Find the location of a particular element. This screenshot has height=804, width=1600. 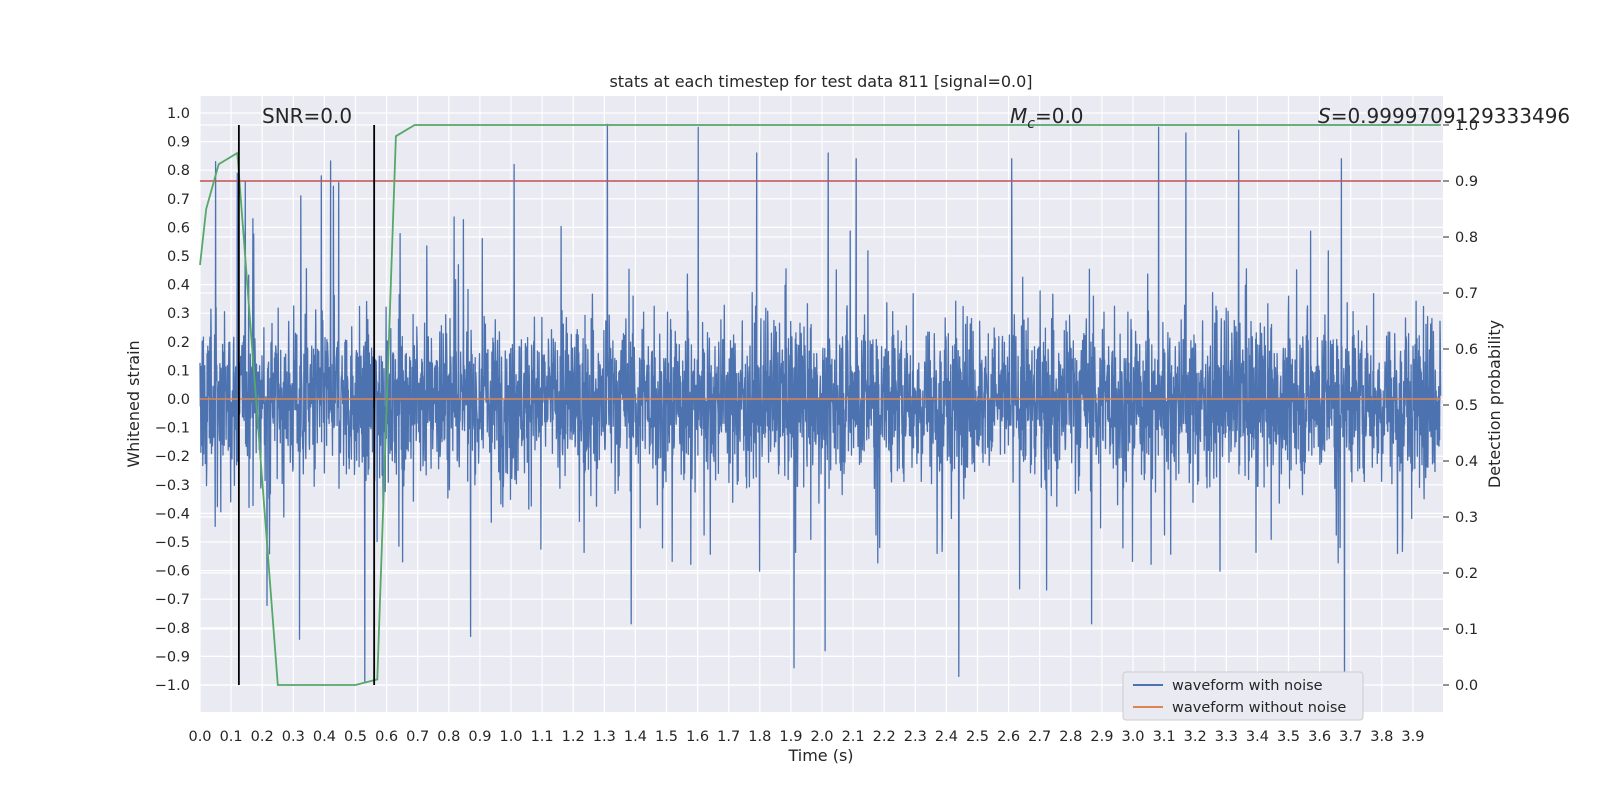

x-tick-label: 0.3 is located at coordinates (293, 737).